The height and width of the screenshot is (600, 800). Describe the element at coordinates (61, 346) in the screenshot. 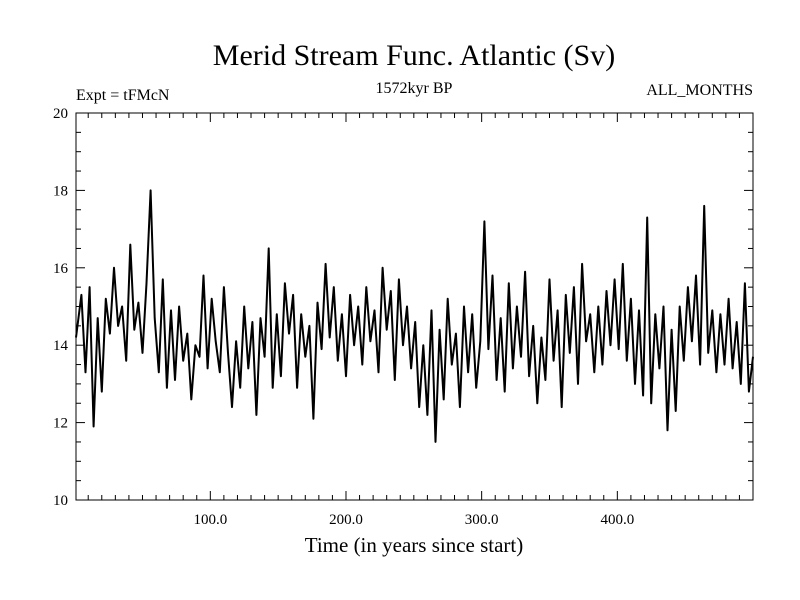

I see `y-tick-label: 14` at that location.